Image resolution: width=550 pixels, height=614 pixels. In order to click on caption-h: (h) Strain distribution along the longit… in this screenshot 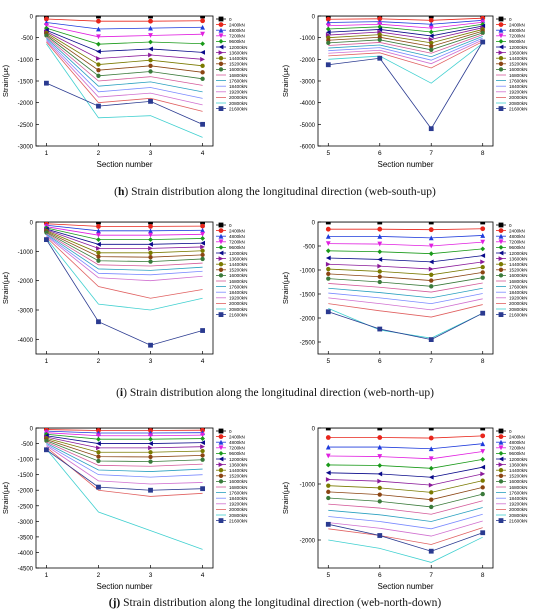, I will do `click(275, 192)`.